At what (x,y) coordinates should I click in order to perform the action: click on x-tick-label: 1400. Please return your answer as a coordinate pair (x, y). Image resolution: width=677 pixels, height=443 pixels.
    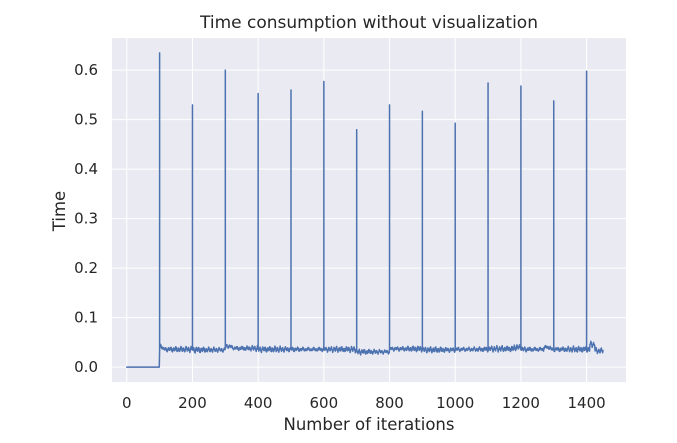
    Looking at the image, I should click on (586, 403).